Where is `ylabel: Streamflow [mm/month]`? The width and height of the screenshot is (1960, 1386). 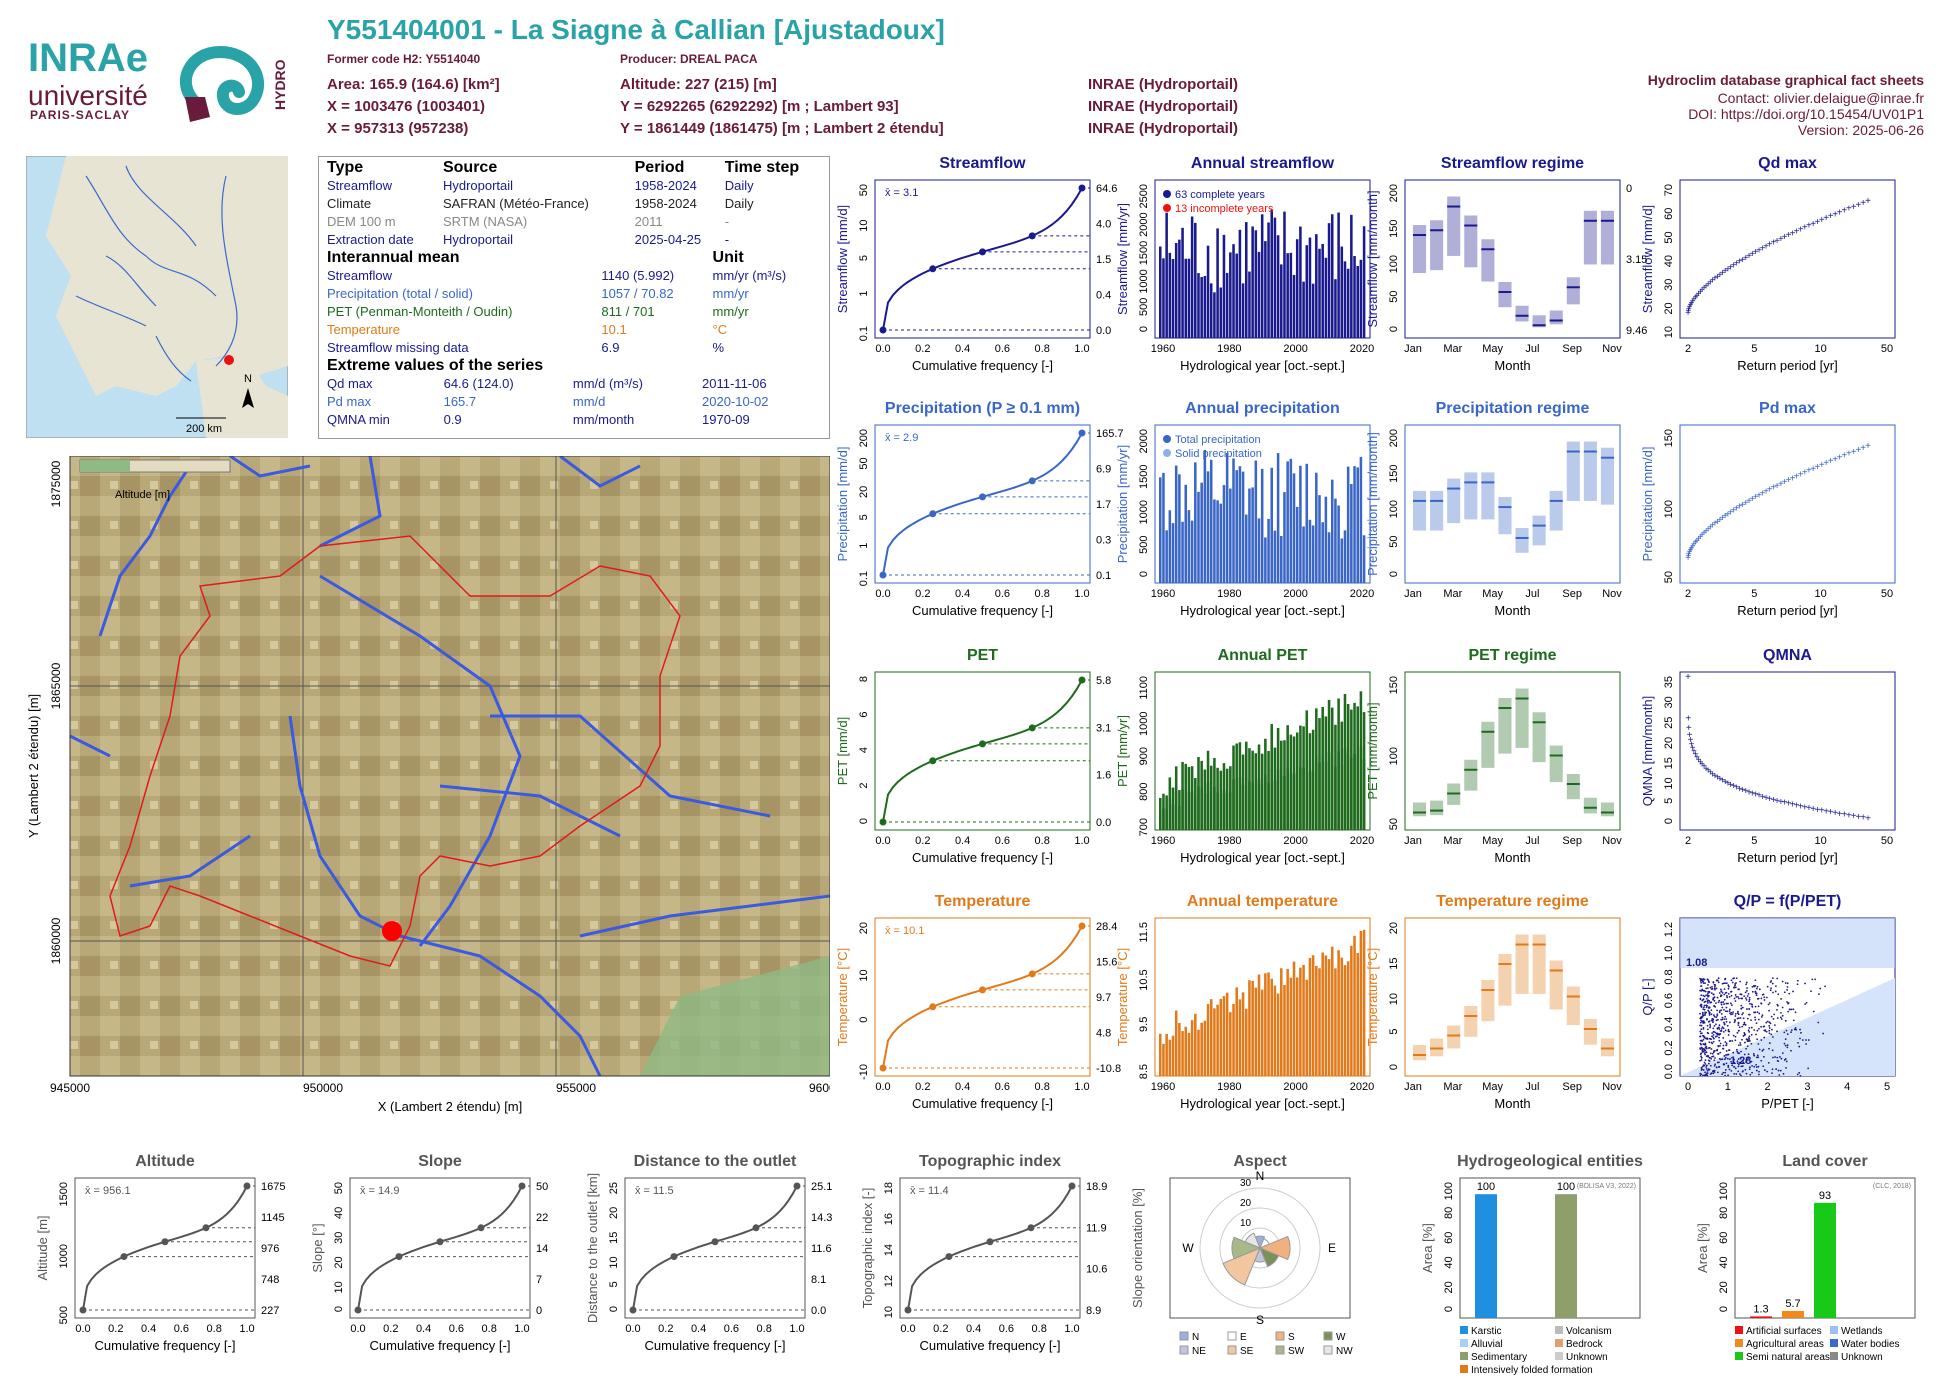
ylabel: Streamflow [mm/month] is located at coordinates (1372, 258).